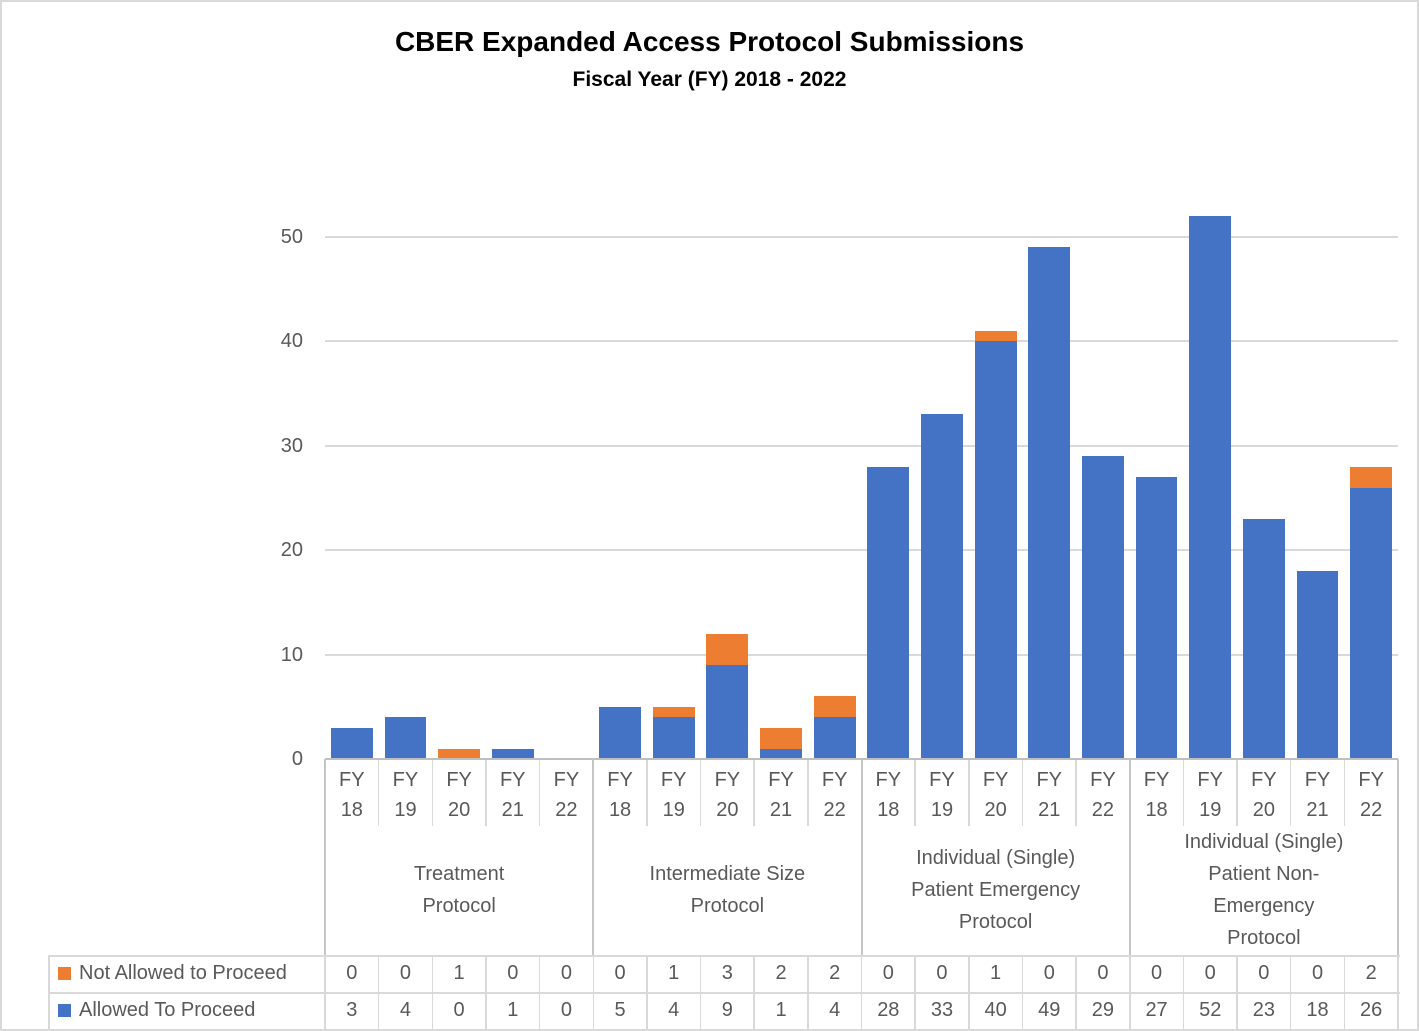  I want to click on y-axis-tick-label: 50, so click(291, 237).